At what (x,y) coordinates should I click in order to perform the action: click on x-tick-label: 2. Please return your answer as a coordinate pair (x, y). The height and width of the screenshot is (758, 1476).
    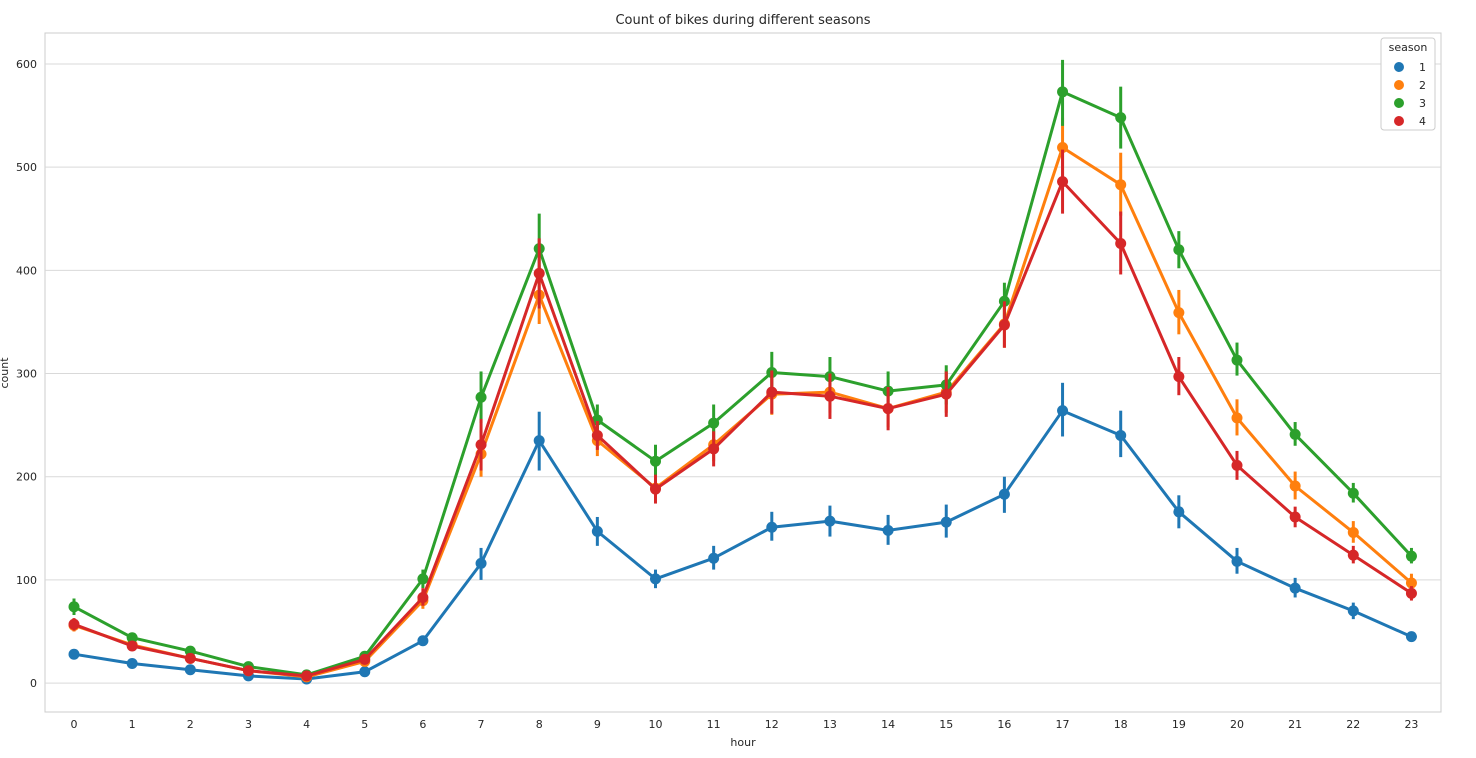
    Looking at the image, I should click on (190, 724).